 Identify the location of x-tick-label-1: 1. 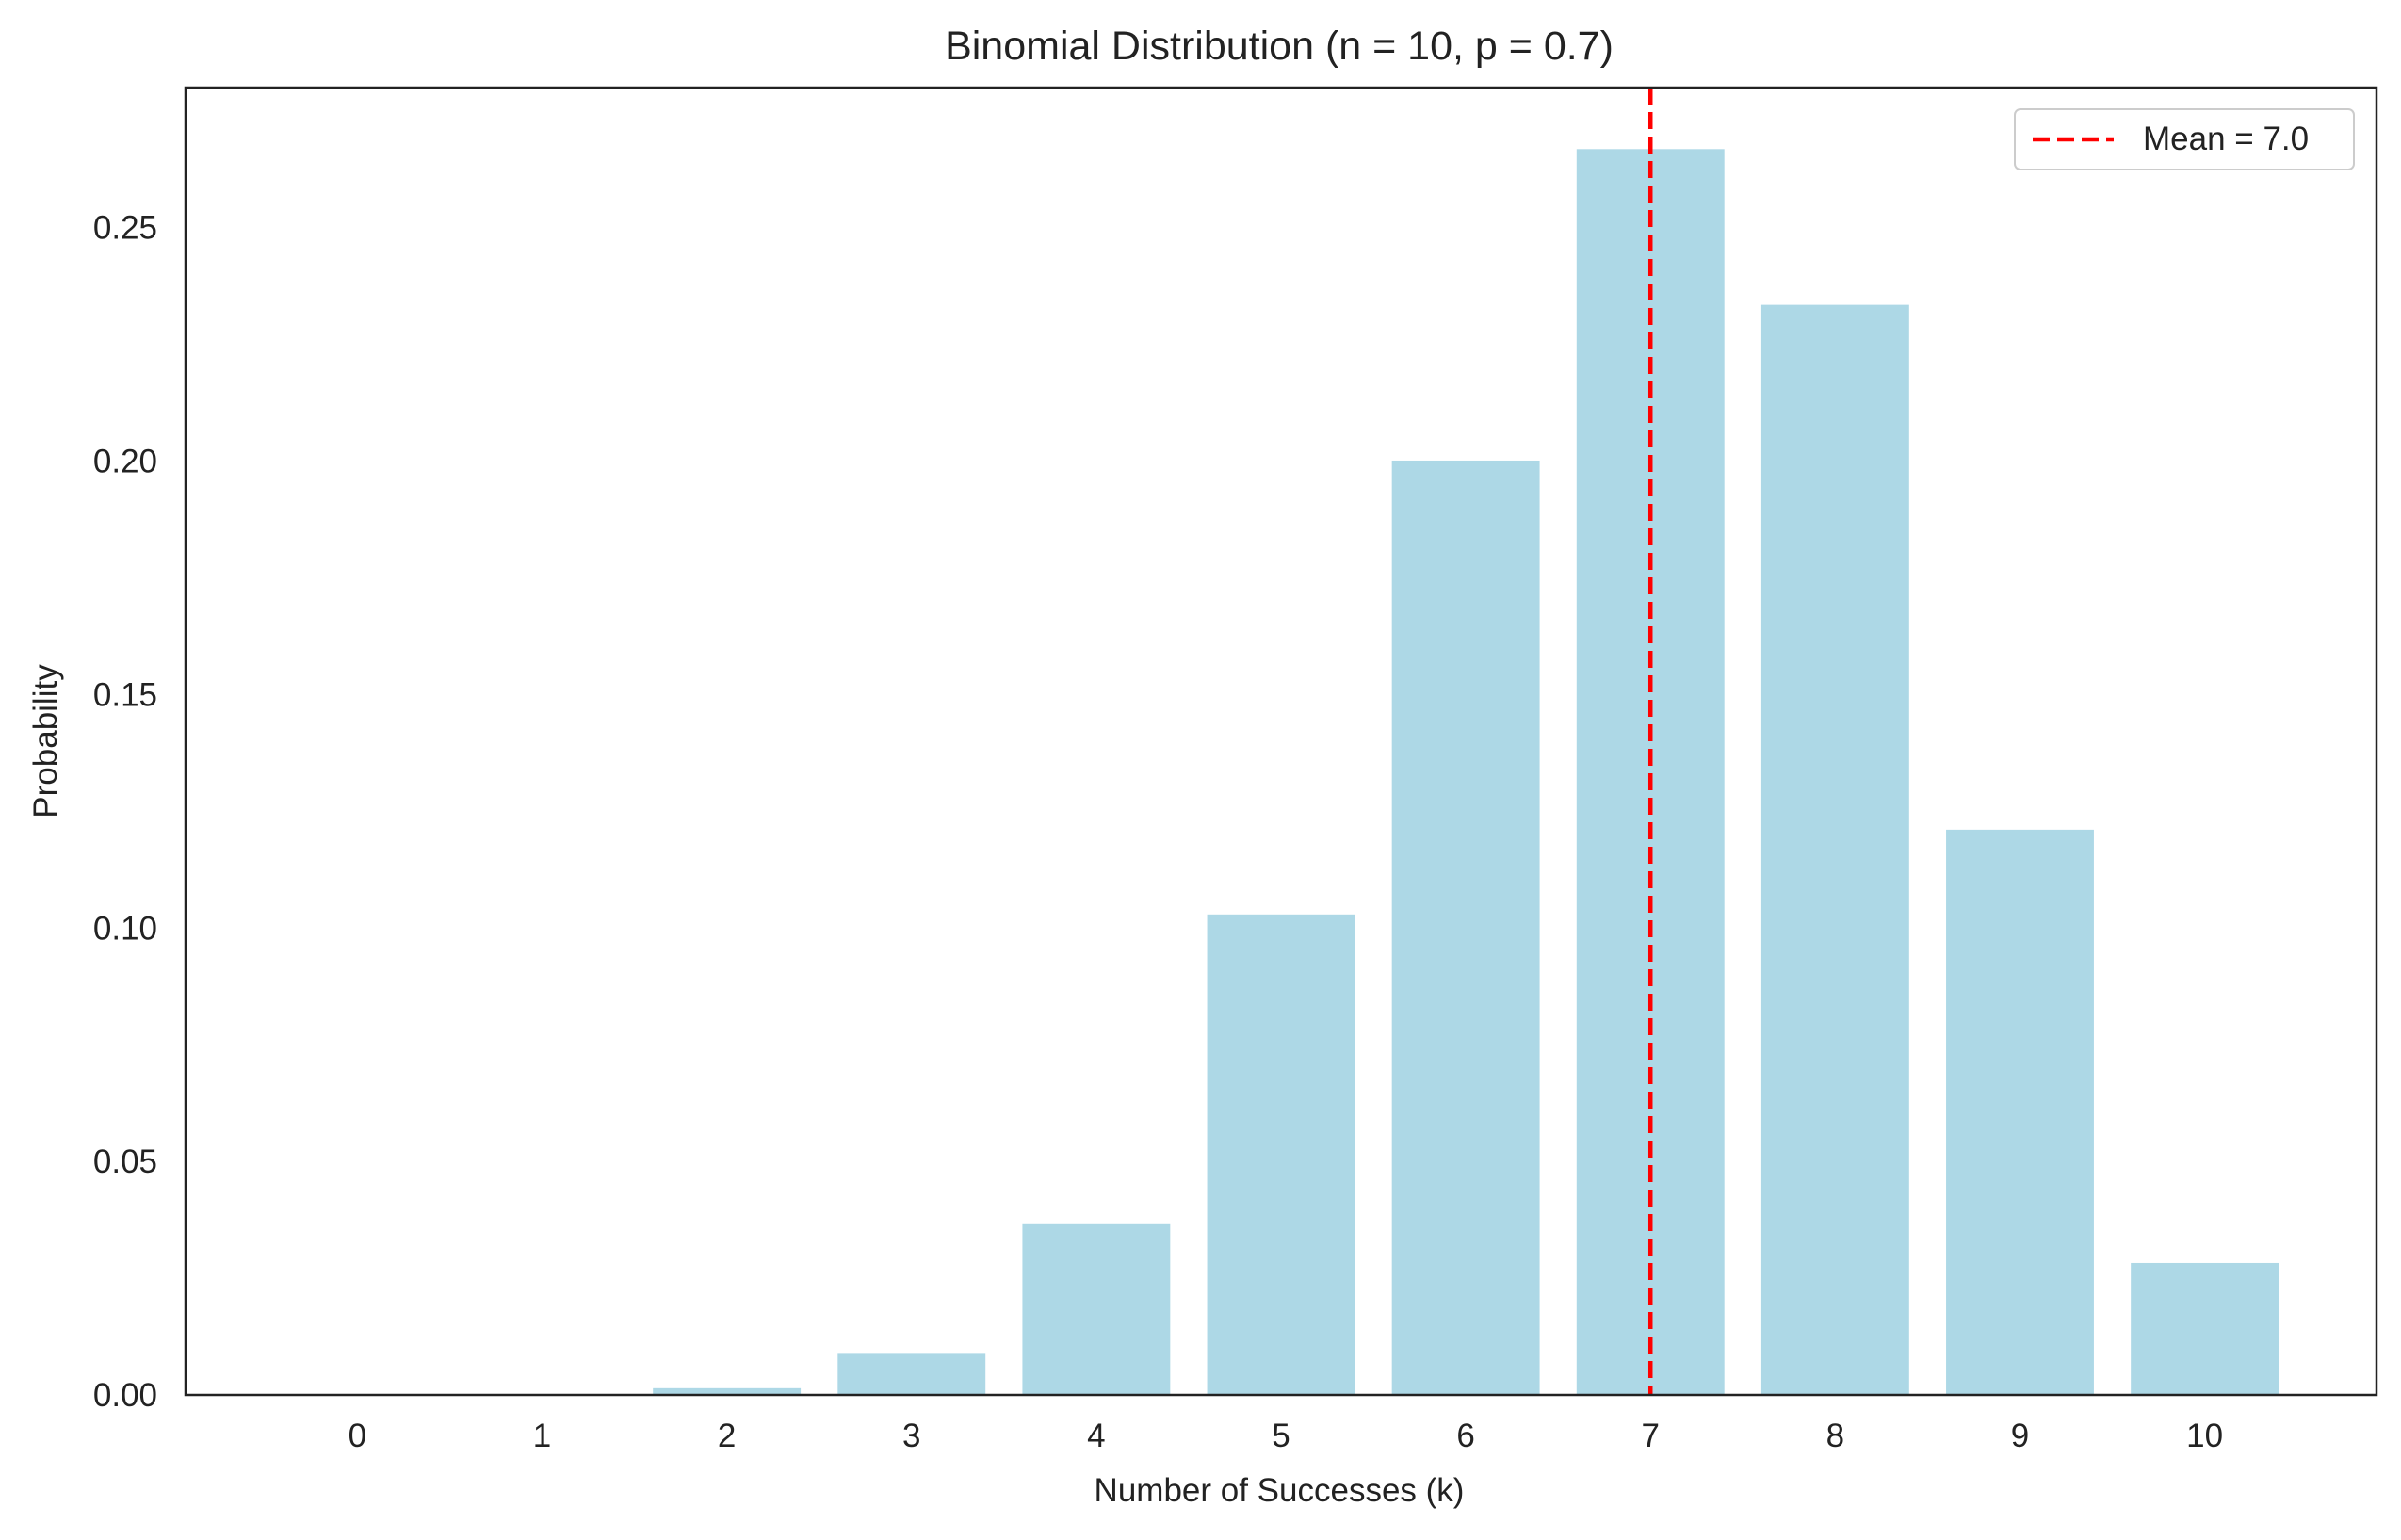
(542, 1436).